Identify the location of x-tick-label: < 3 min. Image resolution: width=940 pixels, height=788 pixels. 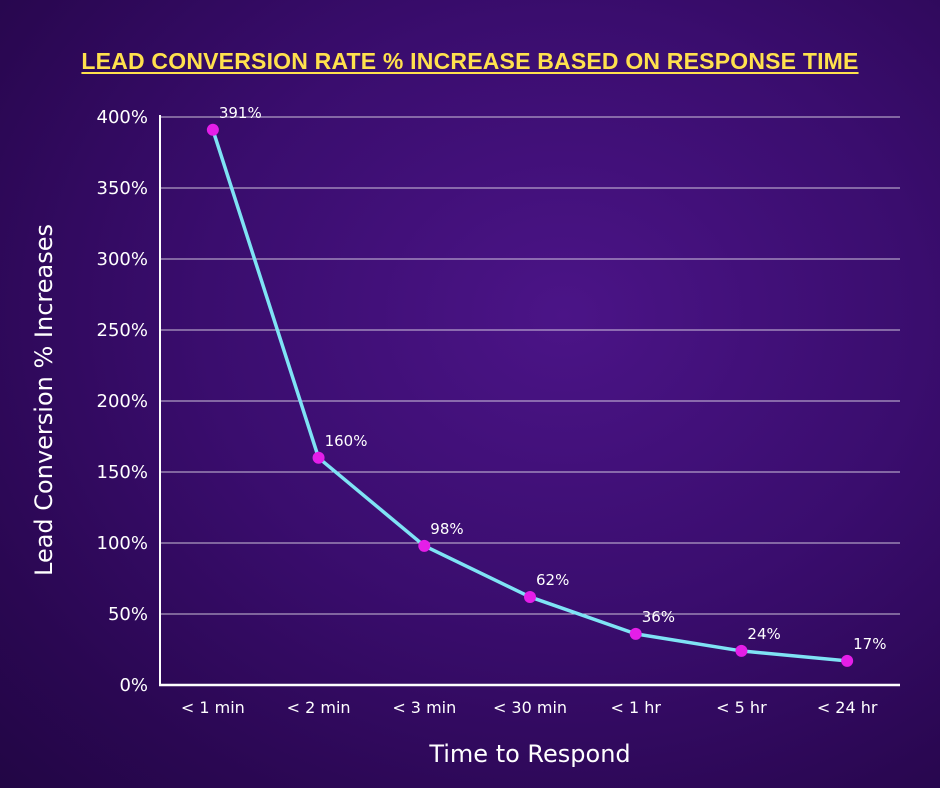
(424, 707).